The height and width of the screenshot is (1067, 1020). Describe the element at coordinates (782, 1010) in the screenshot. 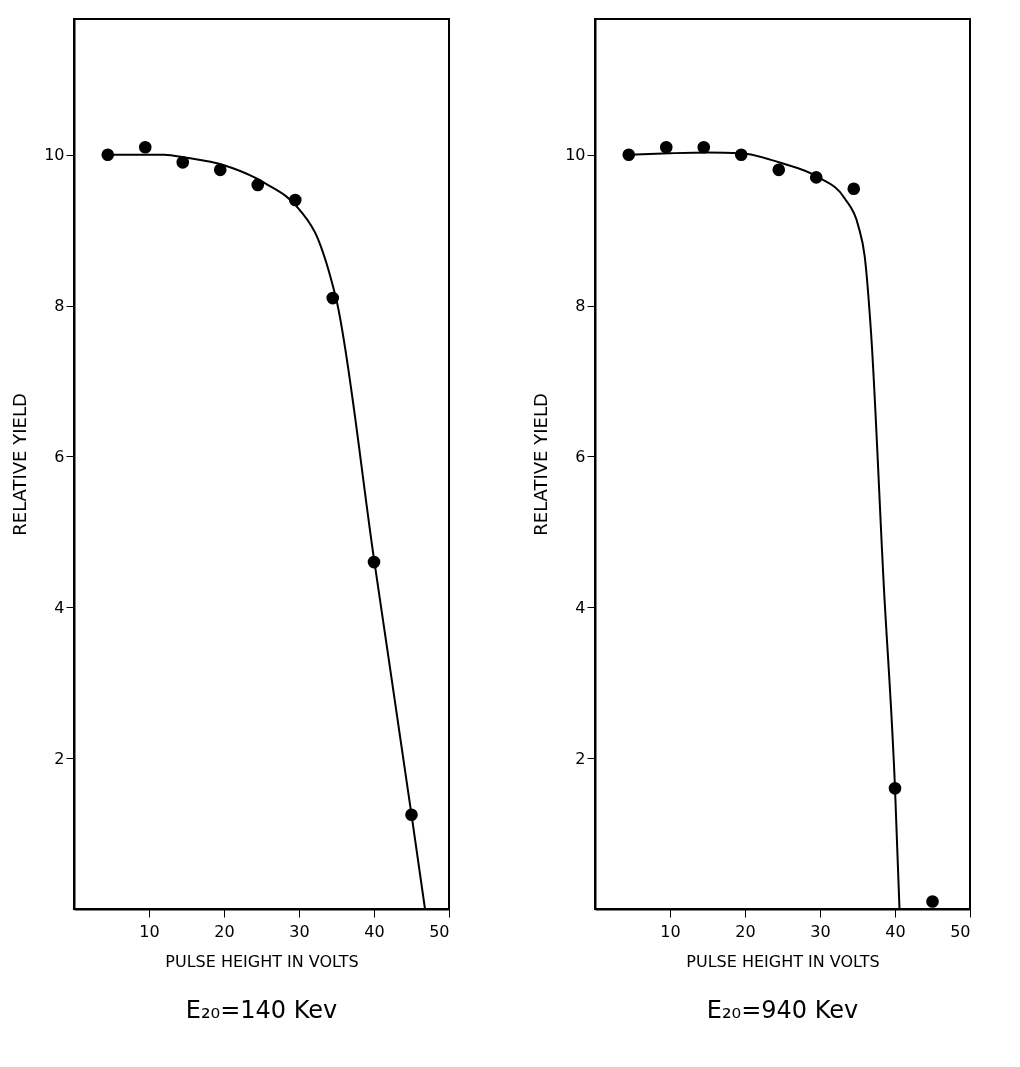

I see `text: E₂₀=940 Kev` at that location.